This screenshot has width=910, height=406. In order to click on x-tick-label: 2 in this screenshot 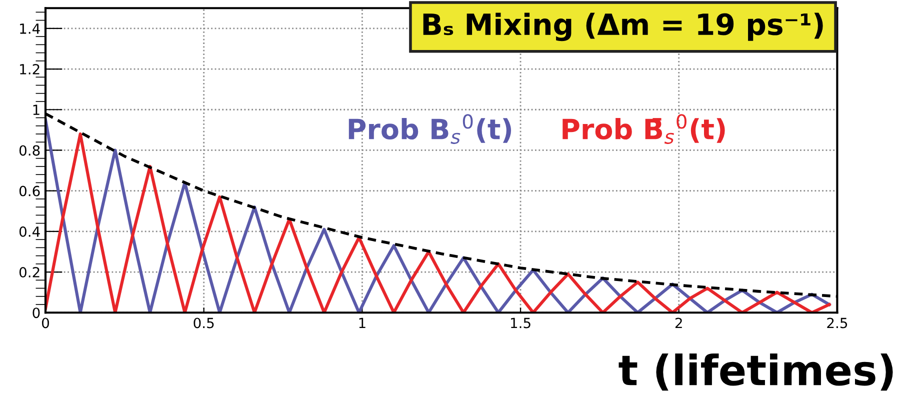, I will do `click(678, 323)`.